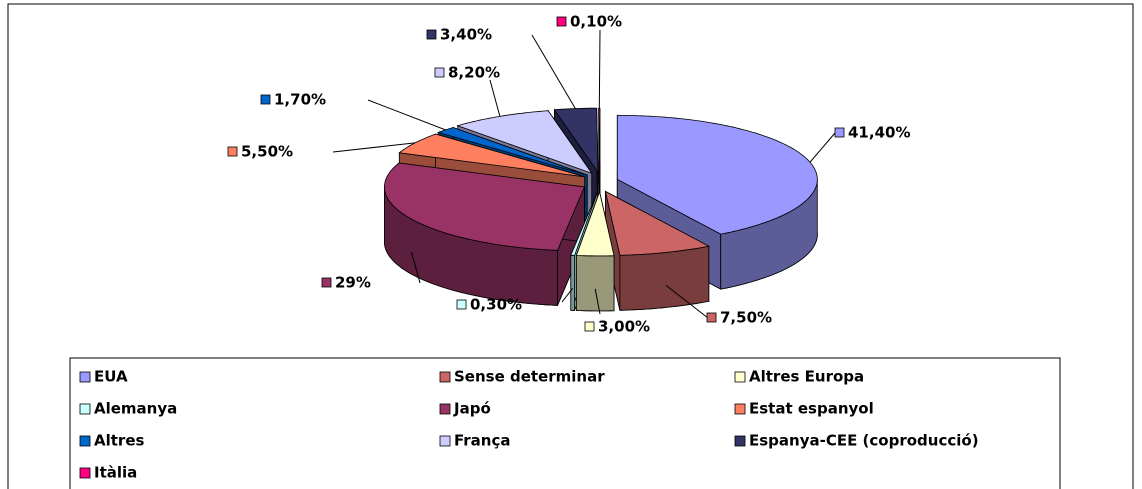  I want to click on legend-label: Espanya-CEE (coproducció), so click(864, 441).